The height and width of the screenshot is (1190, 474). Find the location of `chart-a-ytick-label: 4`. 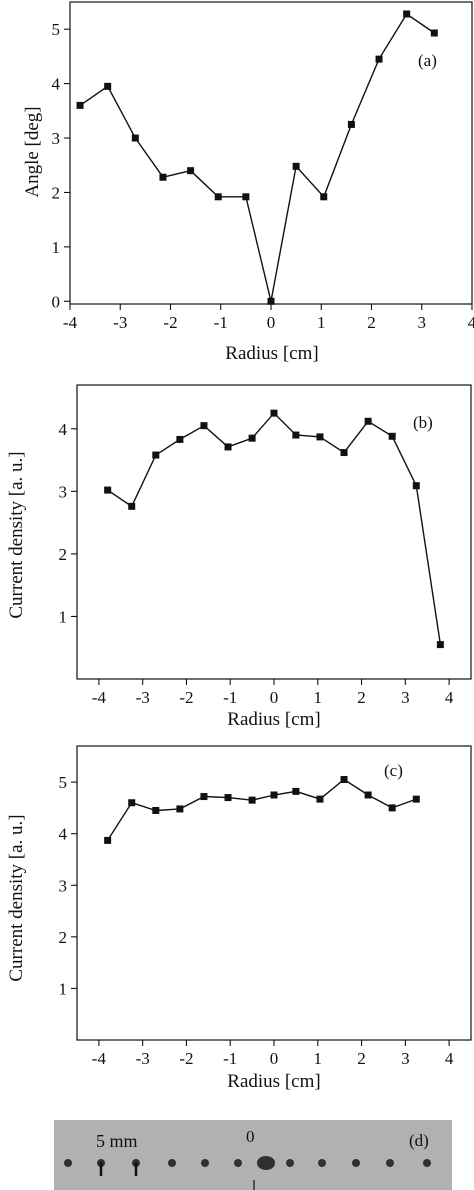

chart-a-ytick-label: 4 is located at coordinates (56, 84).